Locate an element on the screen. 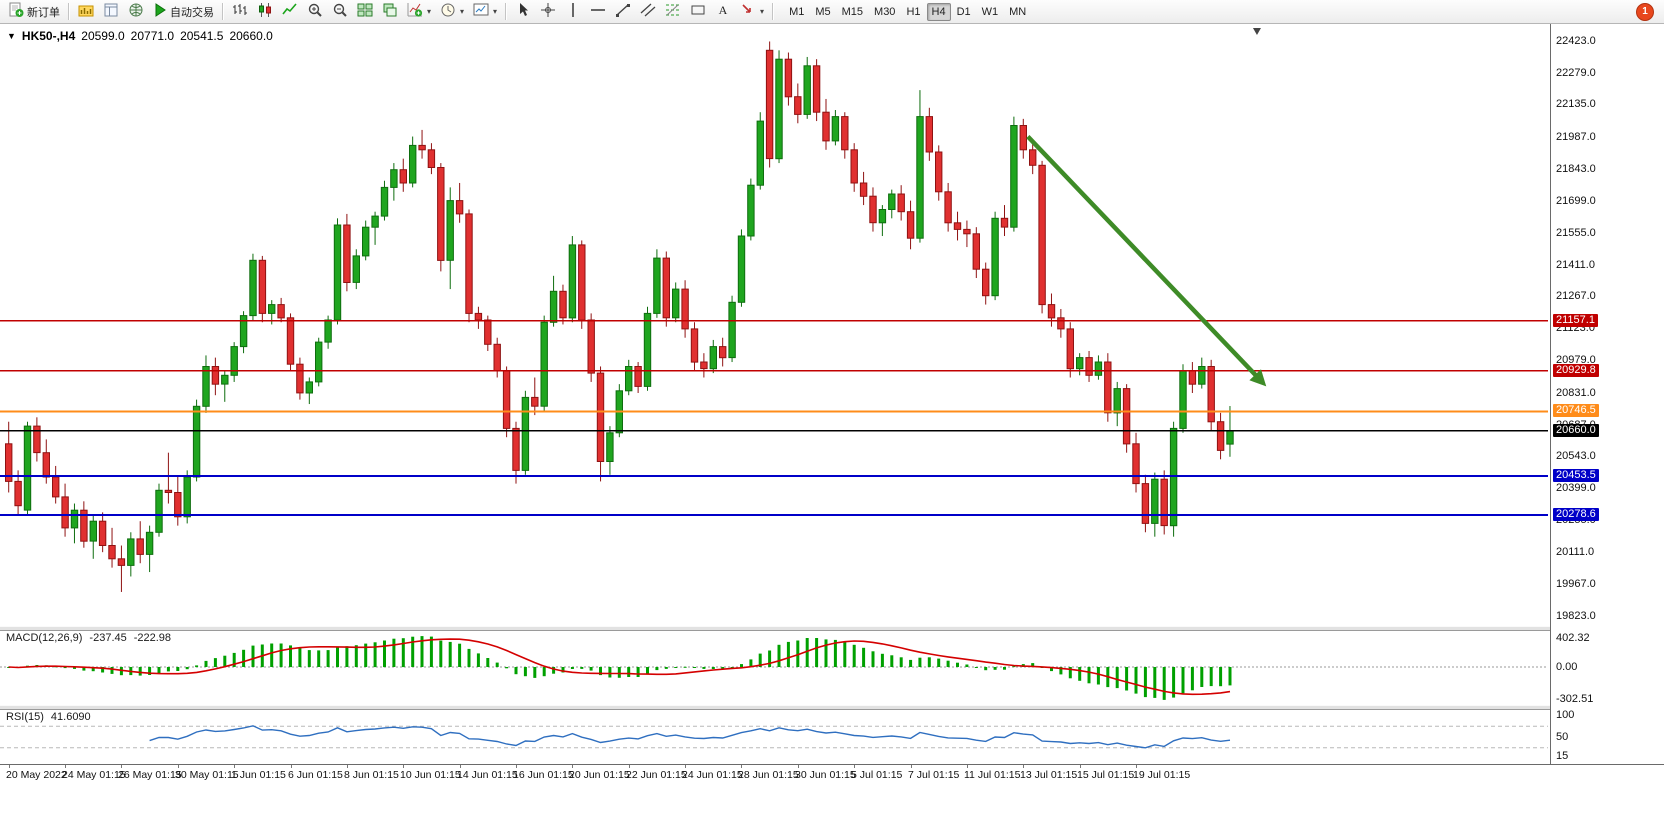 Image resolution: width=1664 pixels, height=833 pixels. fibonacci-tool-button is located at coordinates (673, 12).